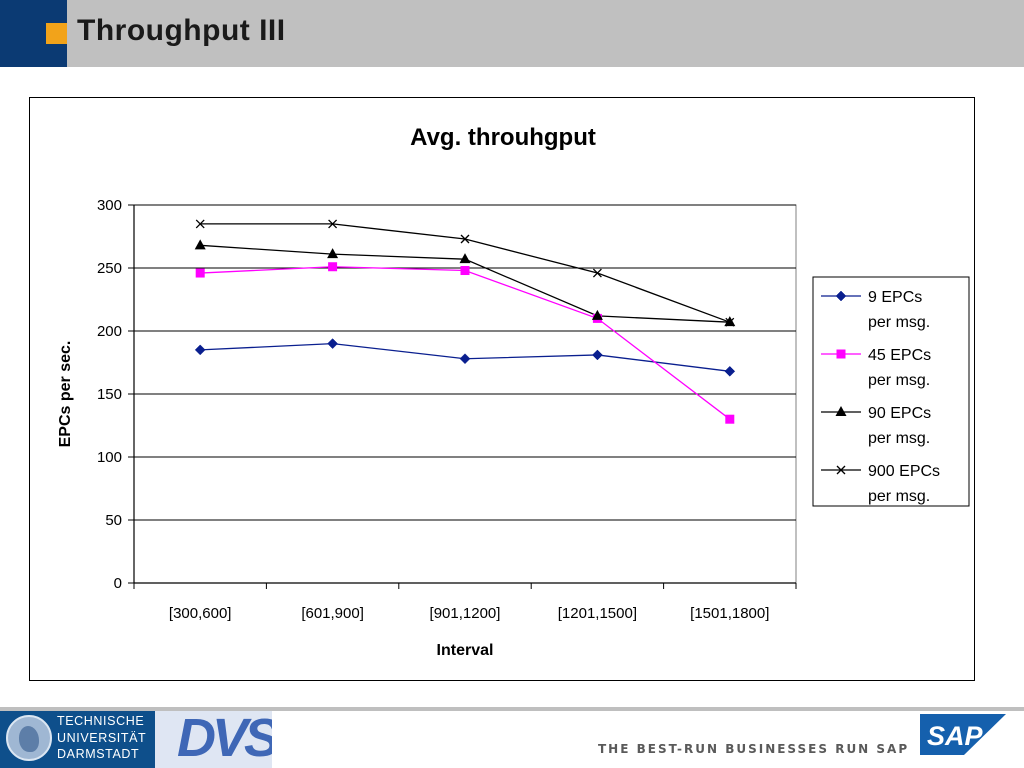 Image resolution: width=1024 pixels, height=768 pixels. What do you see at coordinates (109, 394) in the screenshot?
I see `y-tick-label: 150` at bounding box center [109, 394].